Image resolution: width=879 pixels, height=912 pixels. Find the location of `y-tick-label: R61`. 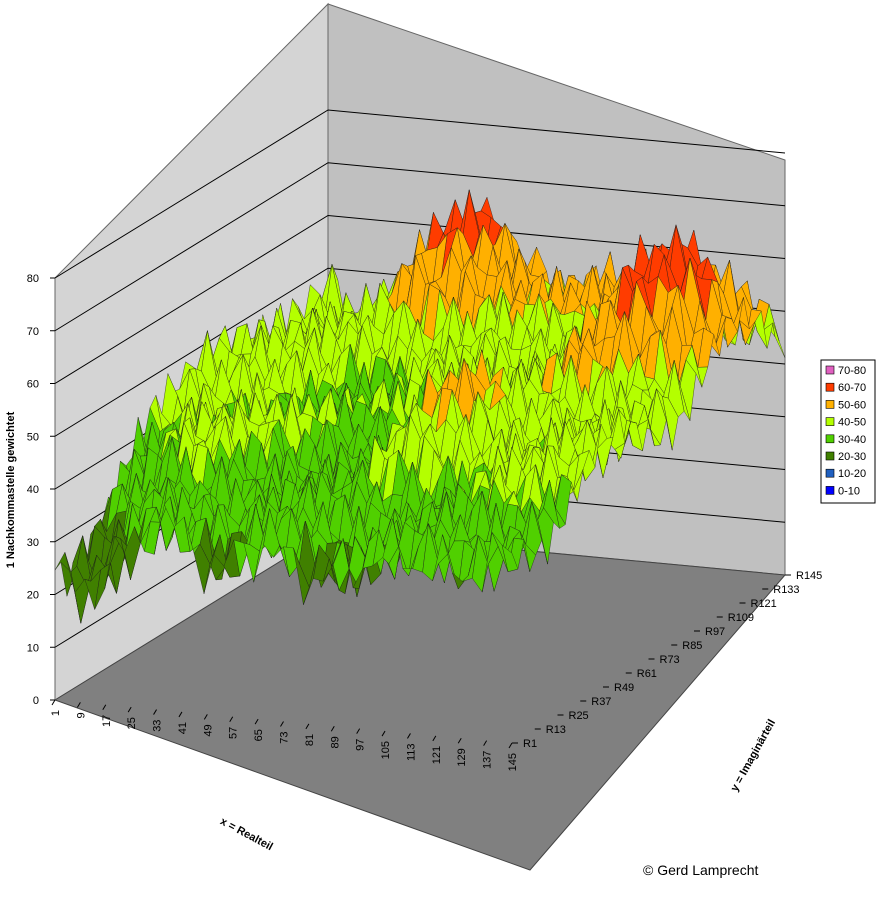

y-tick-label: R61 is located at coordinates (647, 674).